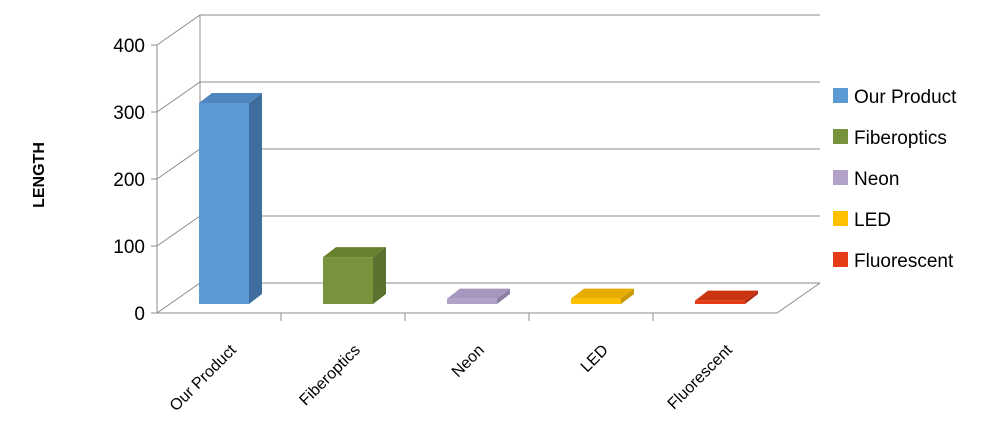  I want to click on legend-item: LED, so click(862, 220).